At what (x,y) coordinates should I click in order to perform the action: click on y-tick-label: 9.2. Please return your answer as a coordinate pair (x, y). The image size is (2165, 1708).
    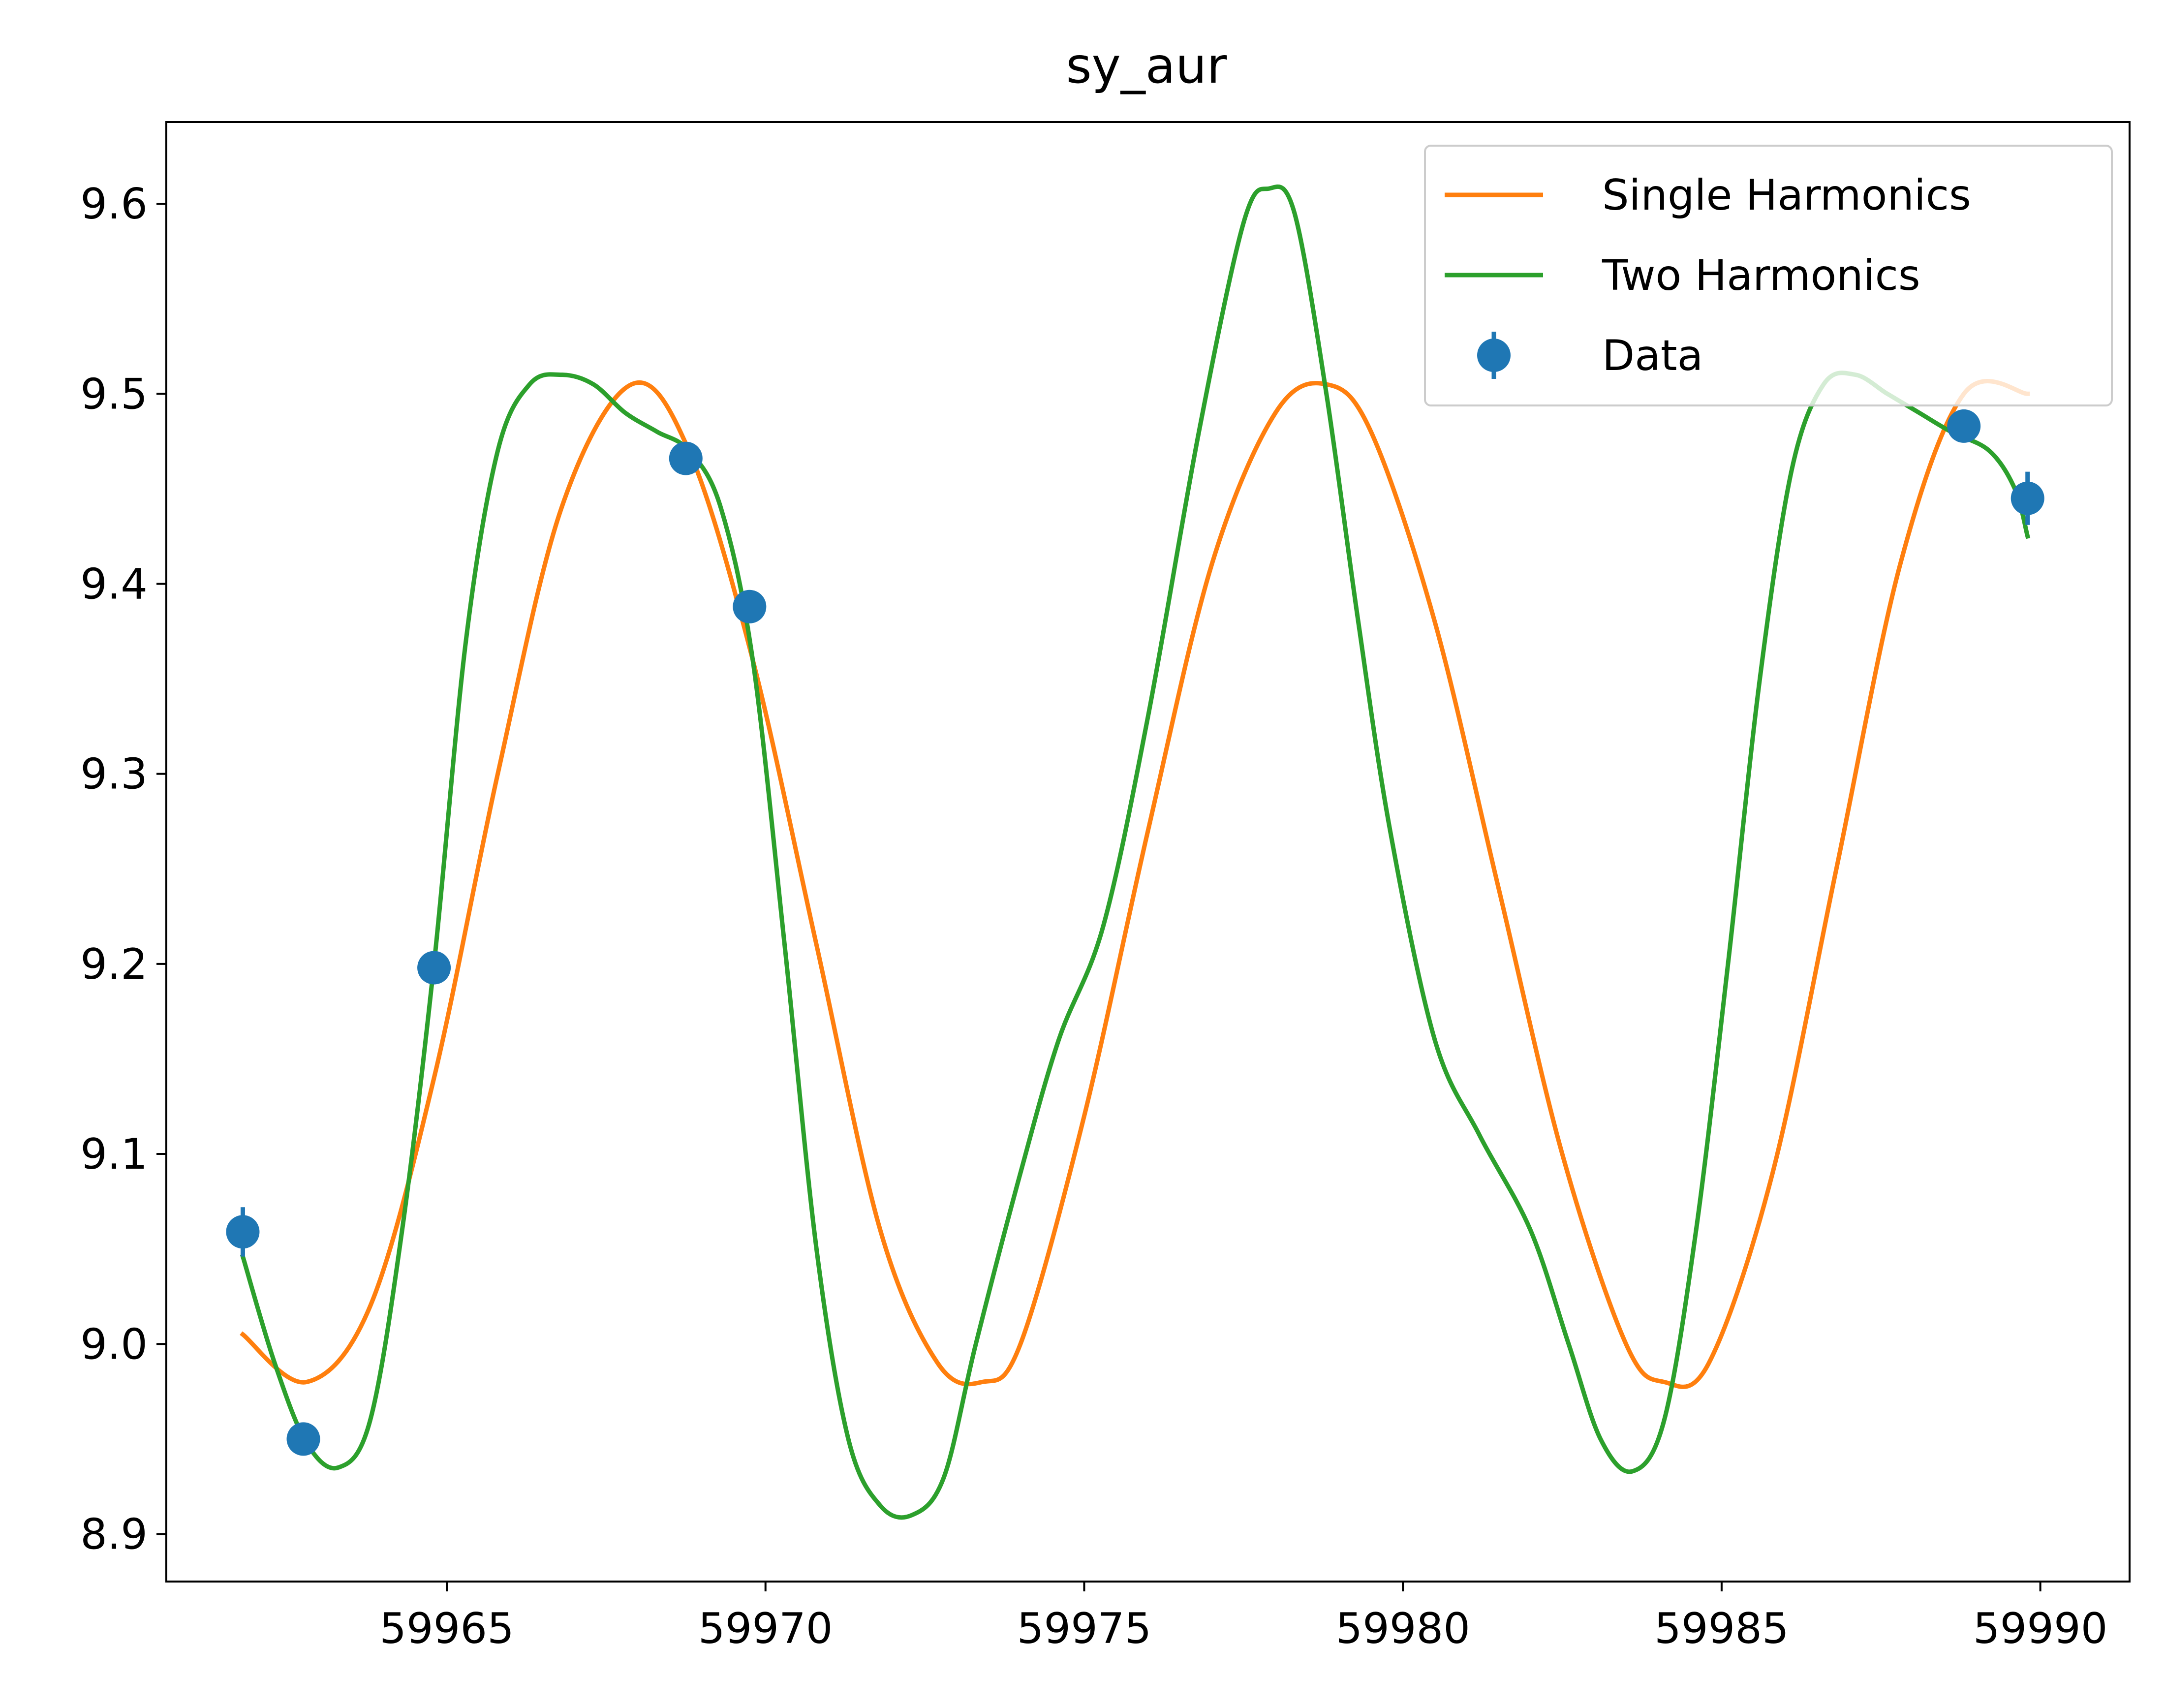
    Looking at the image, I should click on (114, 964).